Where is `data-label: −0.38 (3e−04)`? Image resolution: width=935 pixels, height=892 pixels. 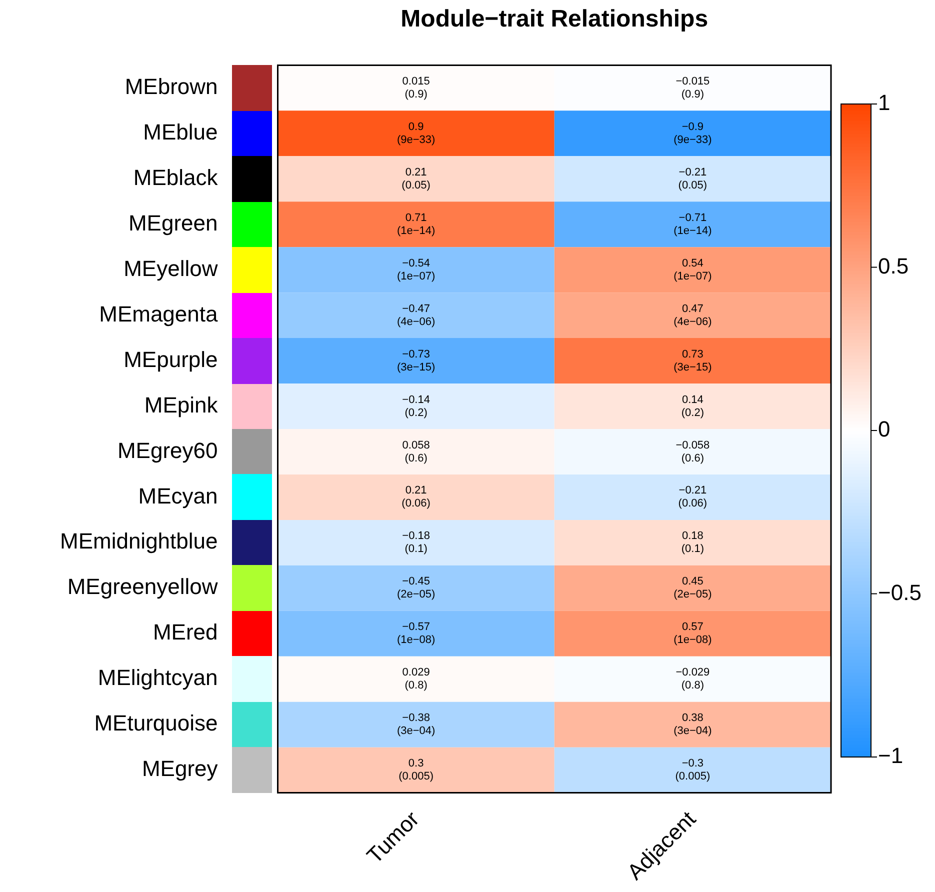 data-label: −0.38 (3e−04) is located at coordinates (416, 725).